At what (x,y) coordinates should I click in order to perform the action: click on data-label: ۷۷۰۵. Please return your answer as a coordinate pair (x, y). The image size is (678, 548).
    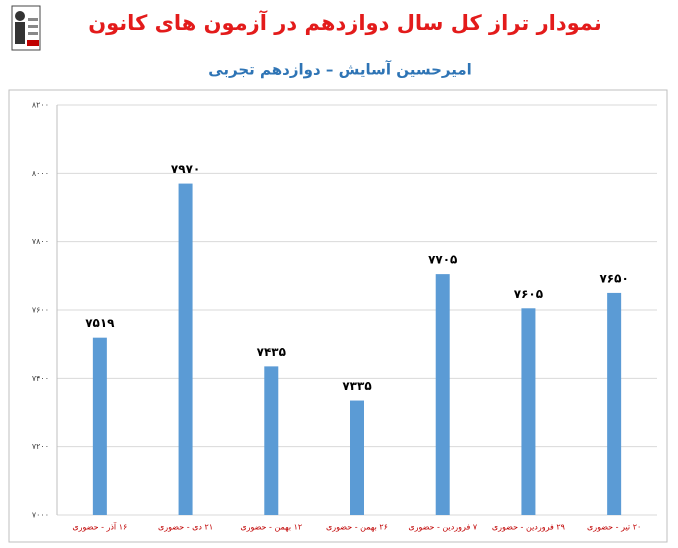
    Looking at the image, I should click on (442, 260).